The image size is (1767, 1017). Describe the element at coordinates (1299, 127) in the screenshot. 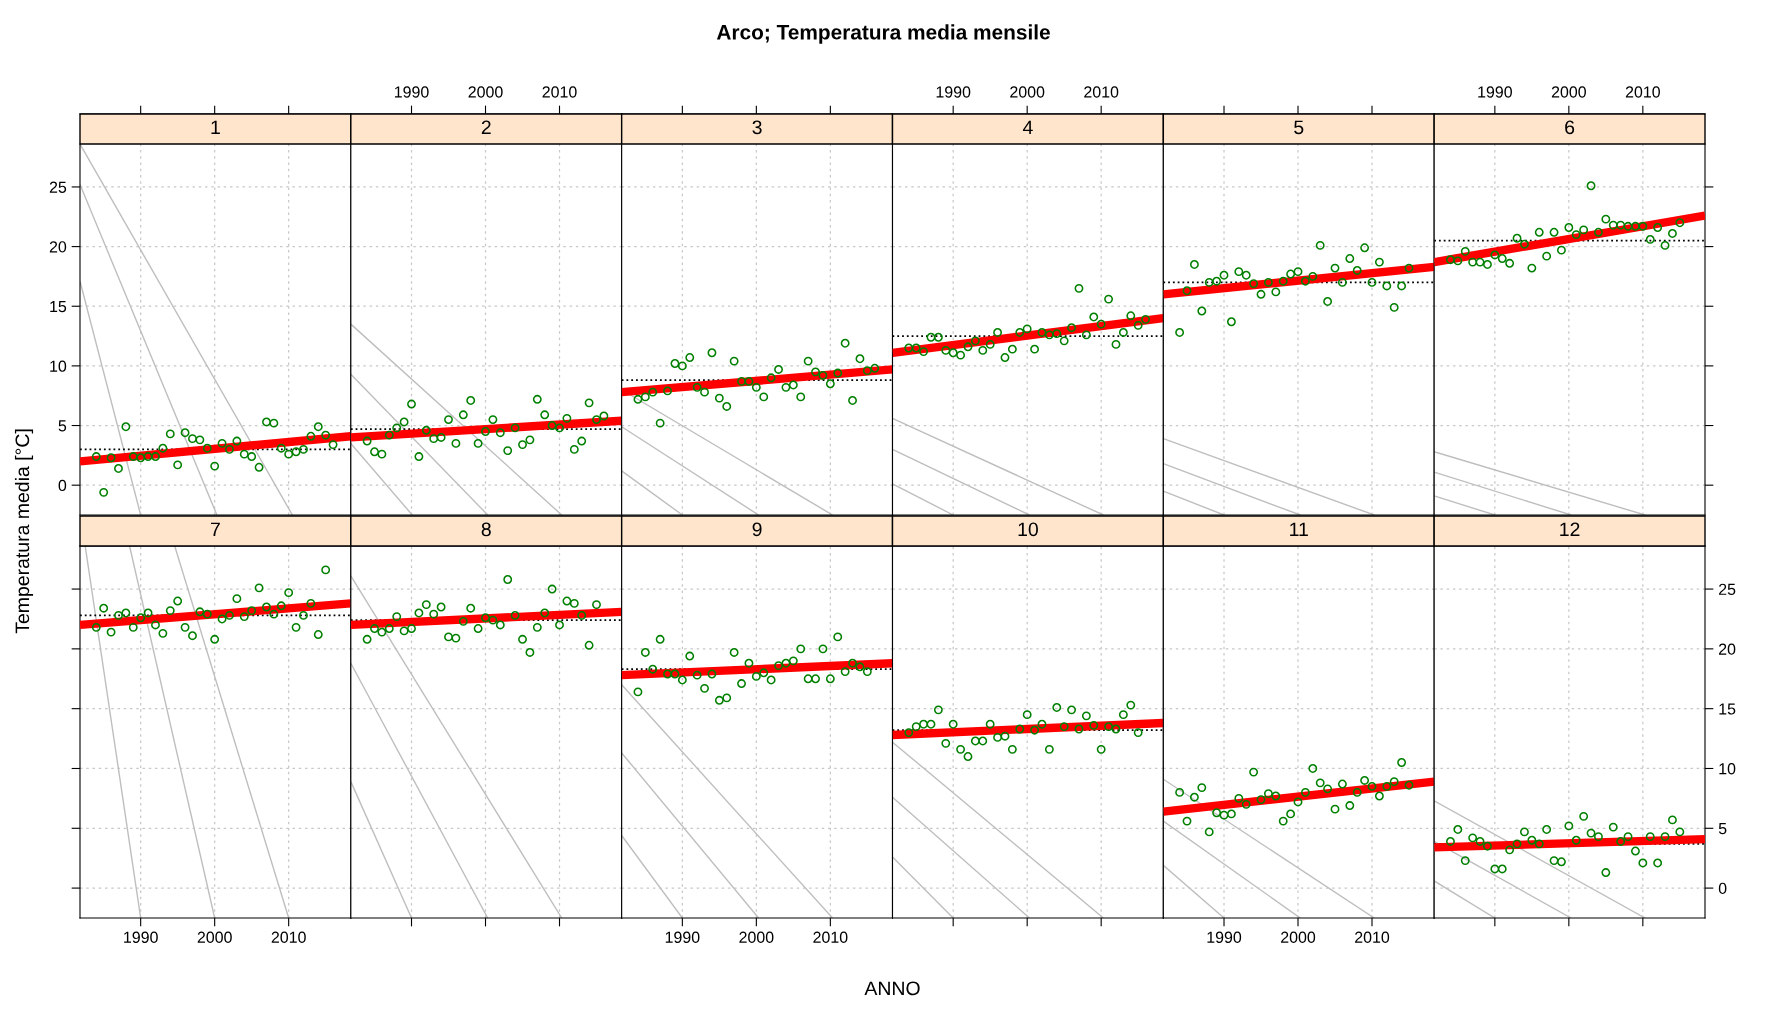

I see `chart-title: 5` at that location.